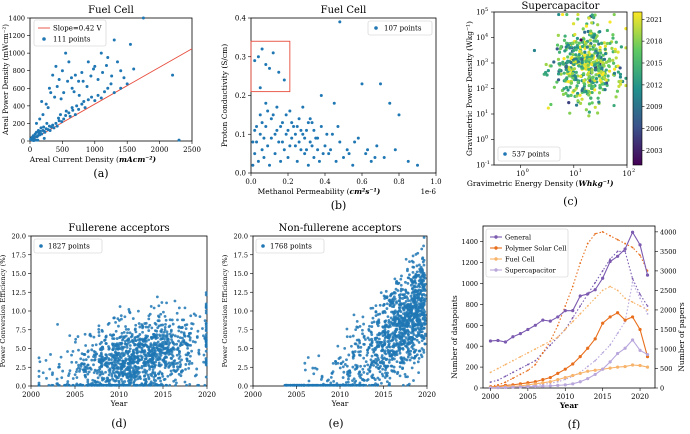 The width and height of the screenshot is (690, 434). I want to click on chart-e-ytick-label: 0.0, so click(243, 387).